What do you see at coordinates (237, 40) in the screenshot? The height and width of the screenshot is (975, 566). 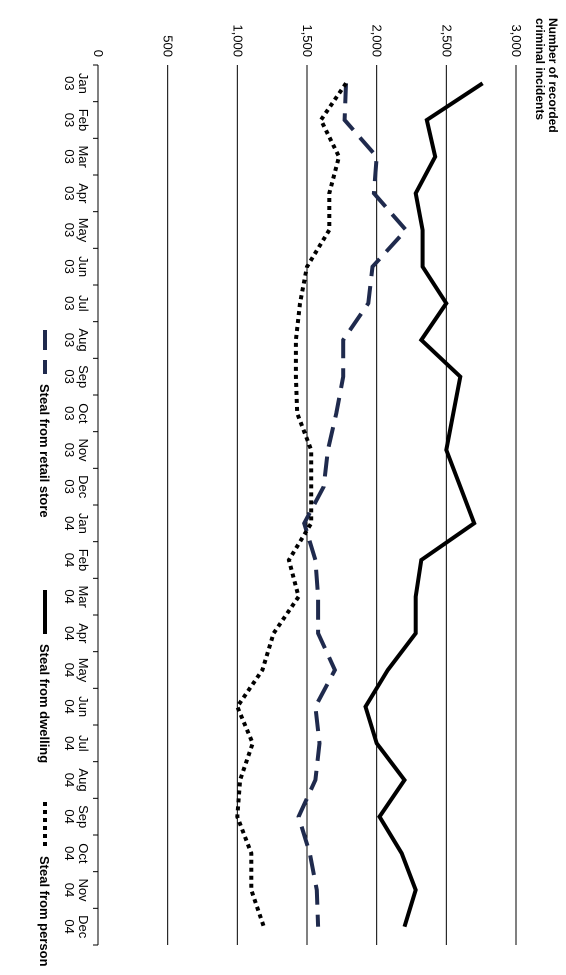 I see `y-tick-label: 1,000` at bounding box center [237, 40].